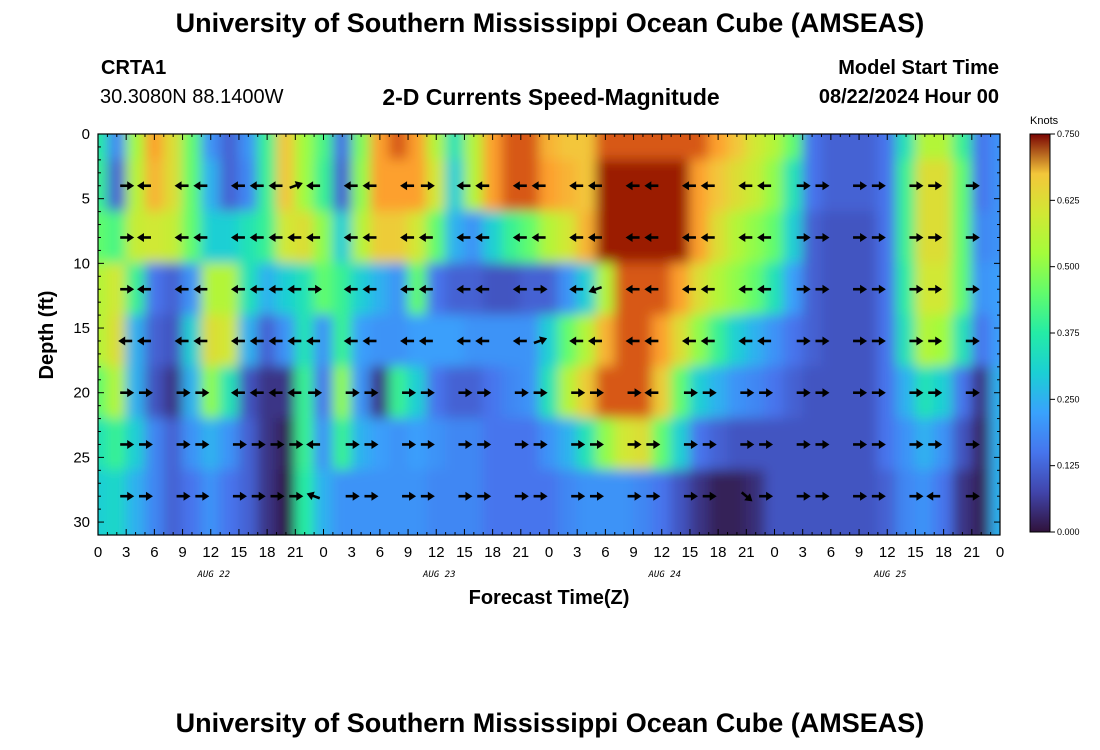  What do you see at coordinates (47, 335) in the screenshot?
I see `y-axis-title: Depth (ft)` at bounding box center [47, 335].